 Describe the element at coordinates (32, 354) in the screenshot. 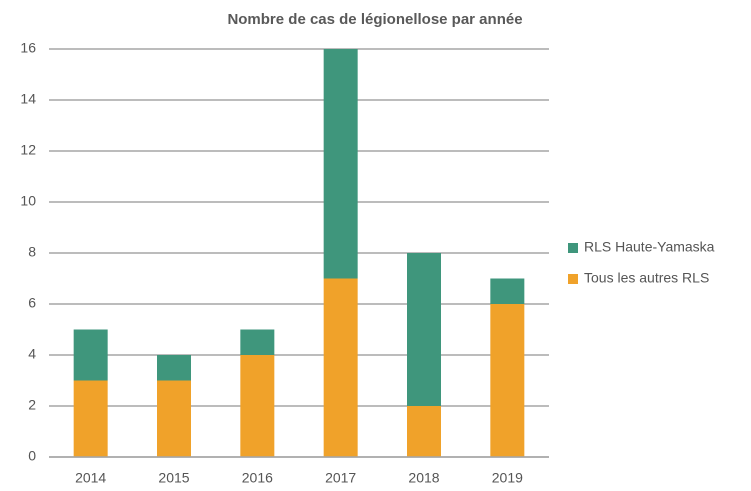

I see `y-tick-label: 4` at that location.